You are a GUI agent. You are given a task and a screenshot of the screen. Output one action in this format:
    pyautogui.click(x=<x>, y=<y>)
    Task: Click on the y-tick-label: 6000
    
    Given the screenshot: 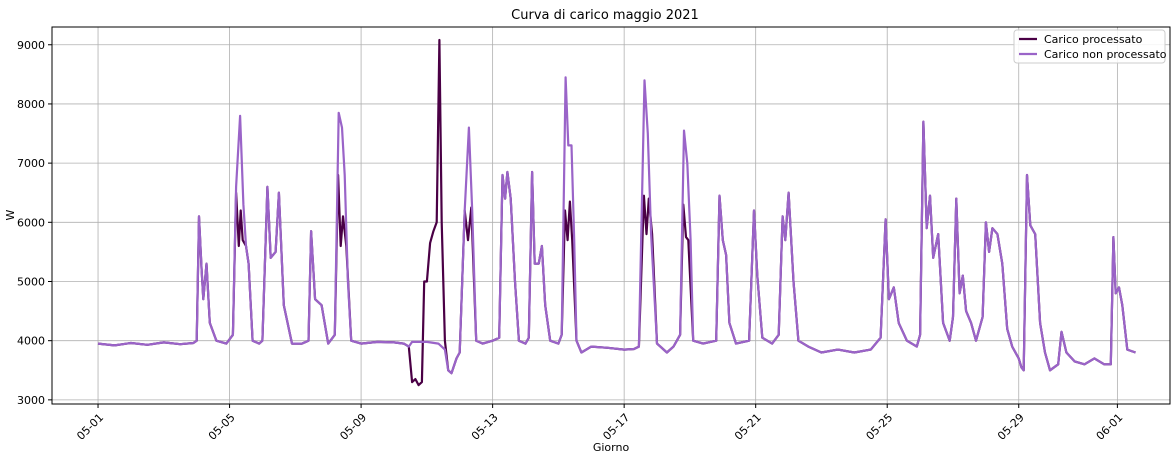 What is the action you would take?
    pyautogui.click(x=31, y=222)
    